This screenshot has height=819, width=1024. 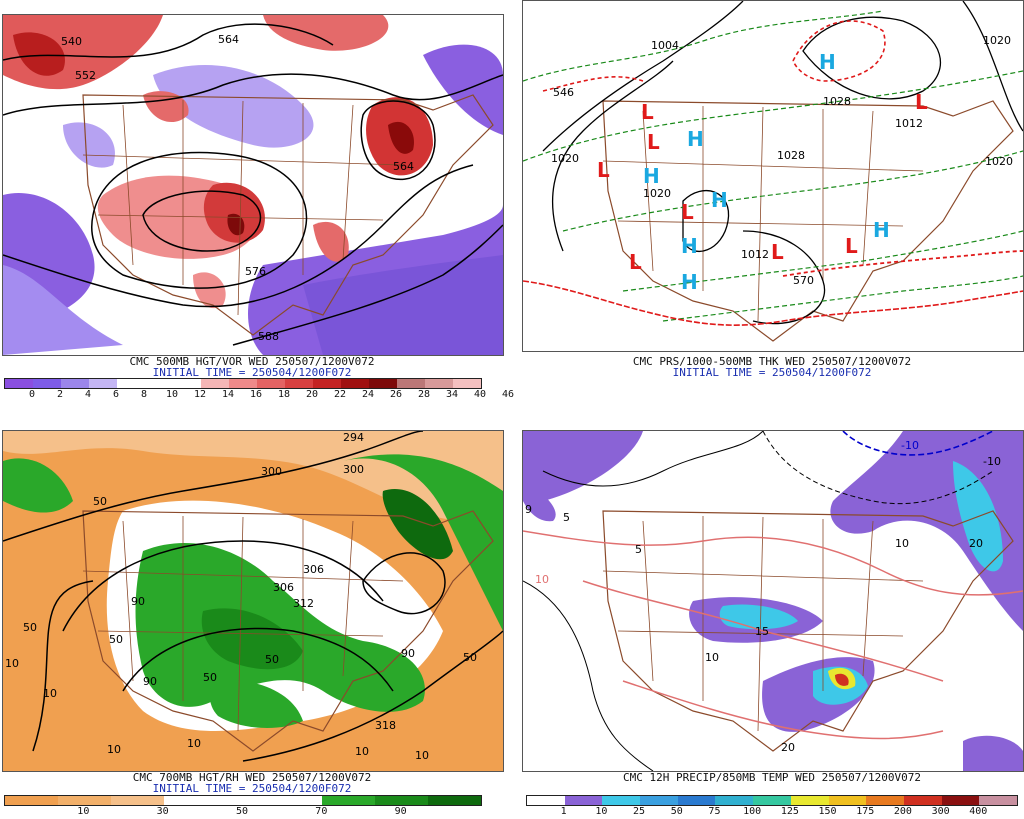 What do you see at coordinates (340, 394) in the screenshot?
I see `color-scale-tick: 22` at bounding box center [340, 394].